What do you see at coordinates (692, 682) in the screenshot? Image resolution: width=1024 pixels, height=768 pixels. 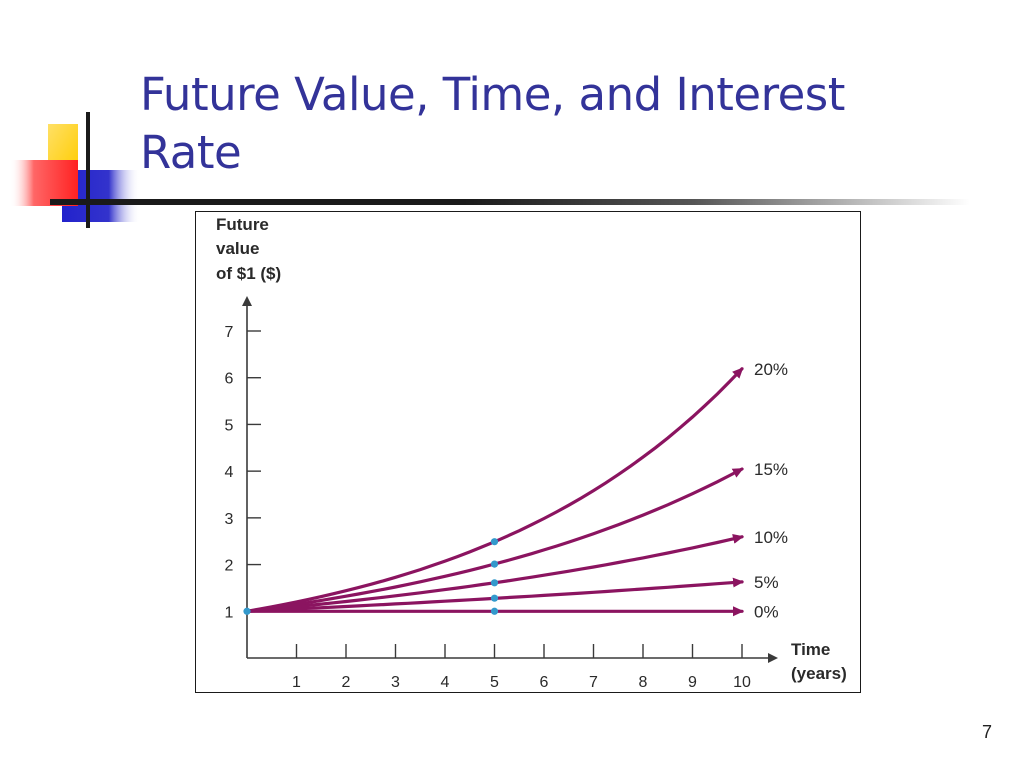 I see `x-tick-label: 9` at bounding box center [692, 682].